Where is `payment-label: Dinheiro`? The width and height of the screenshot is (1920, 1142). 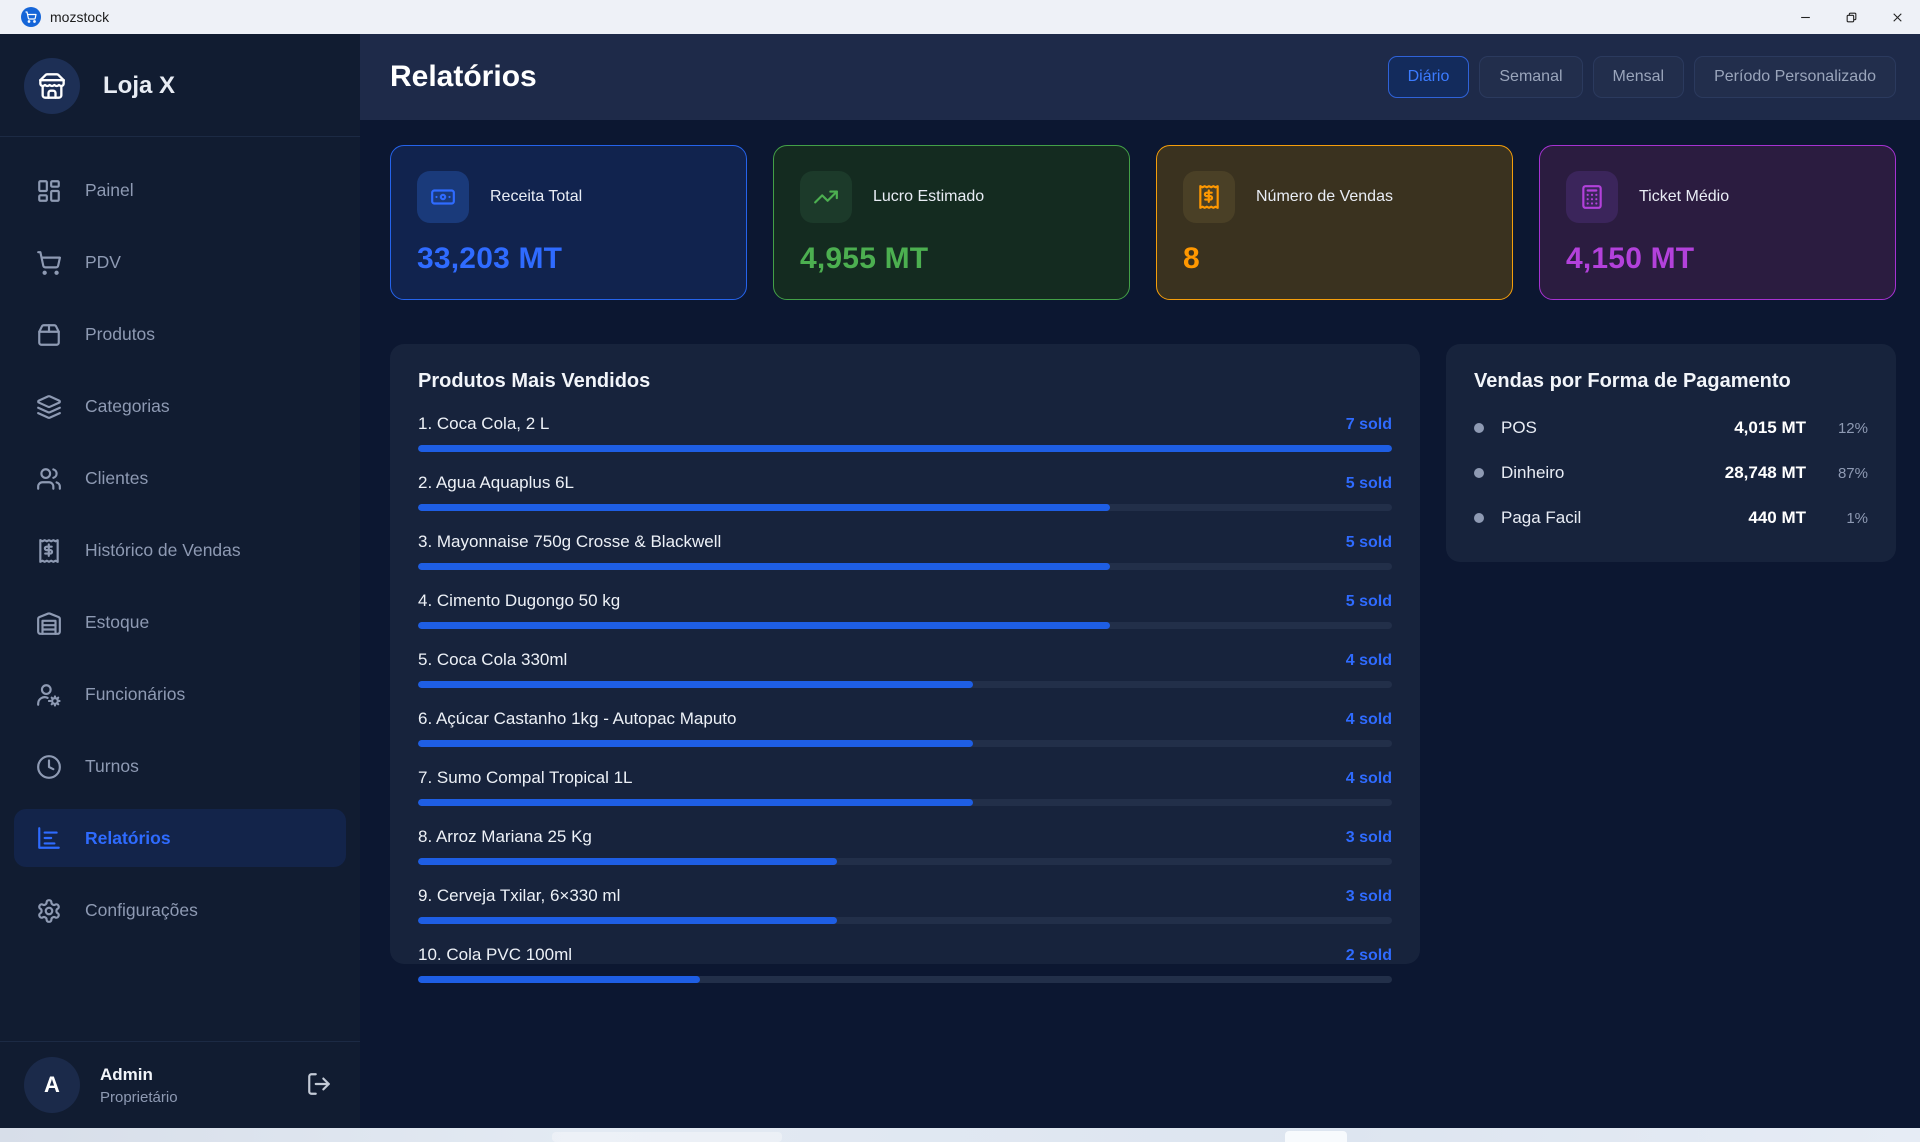
payment-label: Dinheiro is located at coordinates (1533, 472).